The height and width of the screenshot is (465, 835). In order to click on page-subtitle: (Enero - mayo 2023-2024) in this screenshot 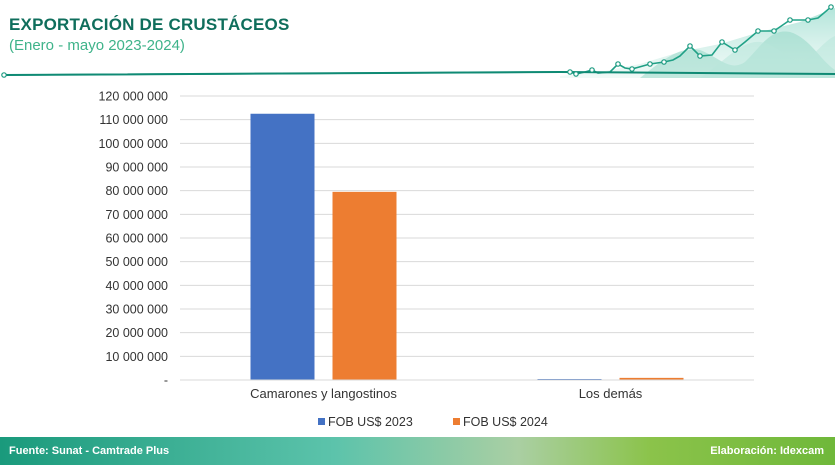, I will do `click(97, 45)`.